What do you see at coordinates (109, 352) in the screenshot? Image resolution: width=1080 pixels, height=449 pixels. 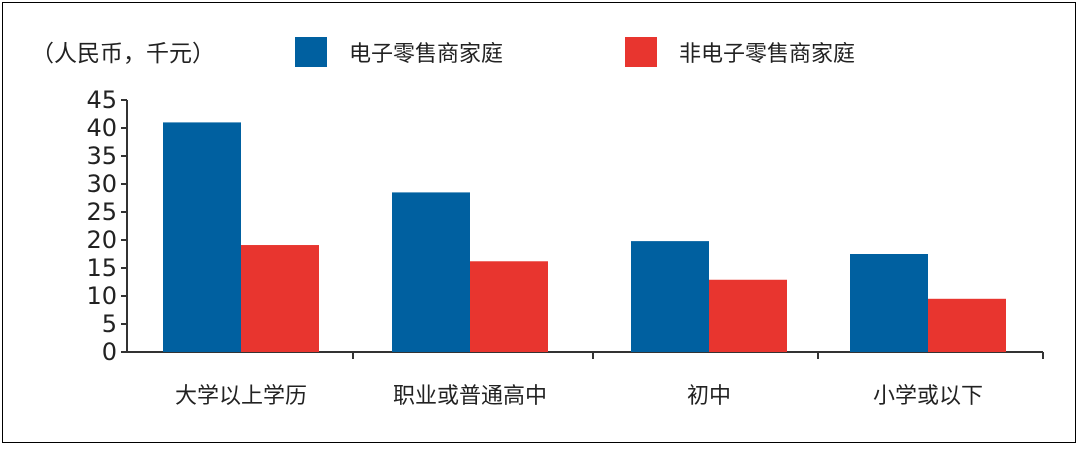 I see `y-tick-label: 0` at bounding box center [109, 352].